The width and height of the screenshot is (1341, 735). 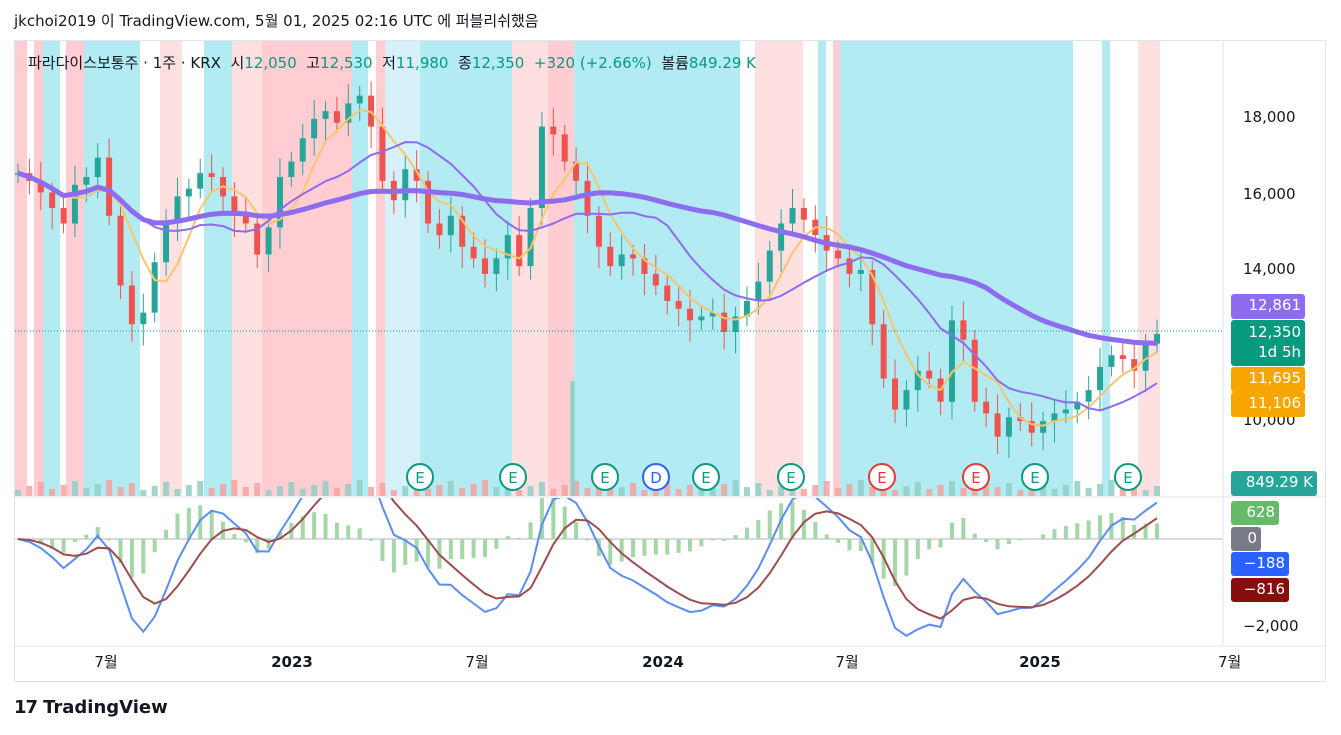 I want to click on time-label: 2025, so click(x=1040, y=662).